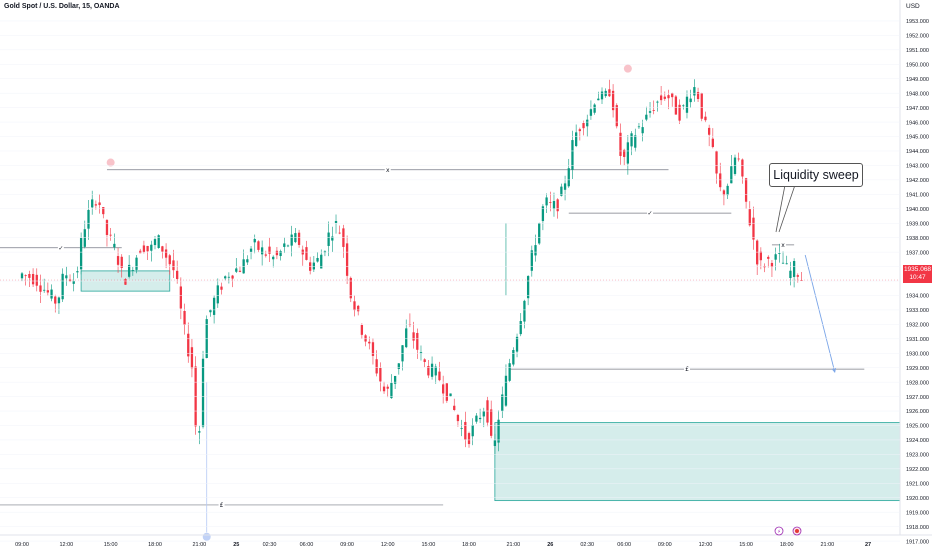 The height and width of the screenshot is (550, 932). What do you see at coordinates (706, 545) in the screenshot?
I see `x-tick-label: 12:00` at bounding box center [706, 545].